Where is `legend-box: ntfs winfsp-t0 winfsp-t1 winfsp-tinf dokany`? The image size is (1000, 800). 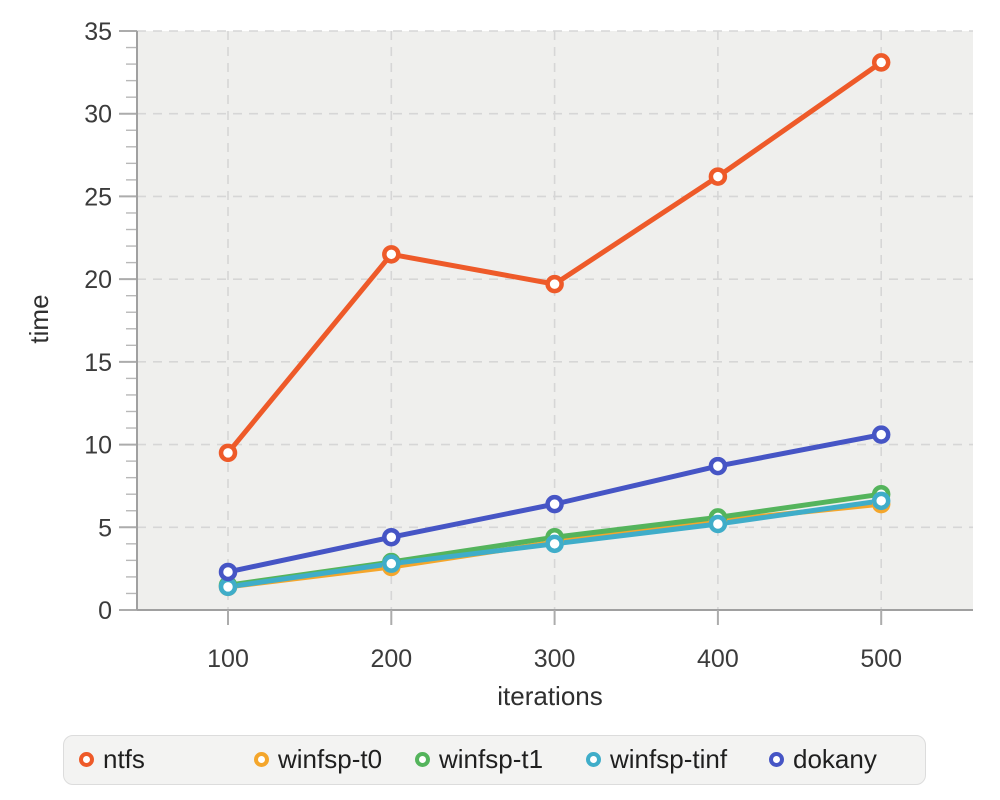
legend-box: ntfs winfsp-t0 winfsp-t1 winfsp-tinf dokany is located at coordinates (494, 760).